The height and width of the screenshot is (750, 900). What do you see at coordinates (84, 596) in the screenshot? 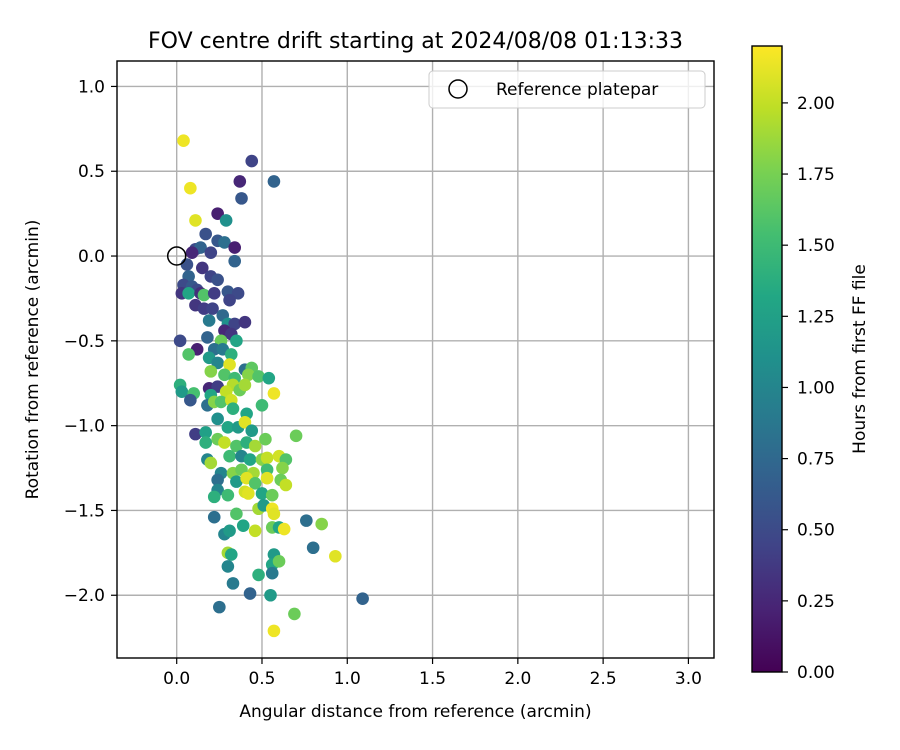
I see `y-tick-label: −2.0` at bounding box center [84, 596].